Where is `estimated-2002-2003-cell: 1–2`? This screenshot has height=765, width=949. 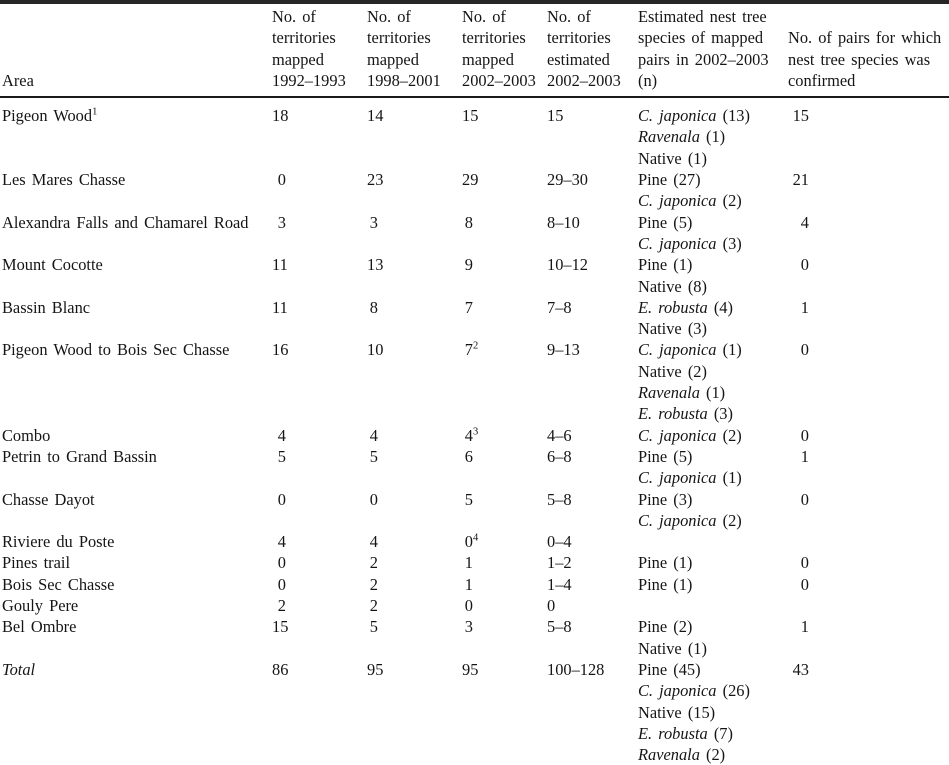 estimated-2002-2003-cell: 1–2 is located at coordinates (590, 562).